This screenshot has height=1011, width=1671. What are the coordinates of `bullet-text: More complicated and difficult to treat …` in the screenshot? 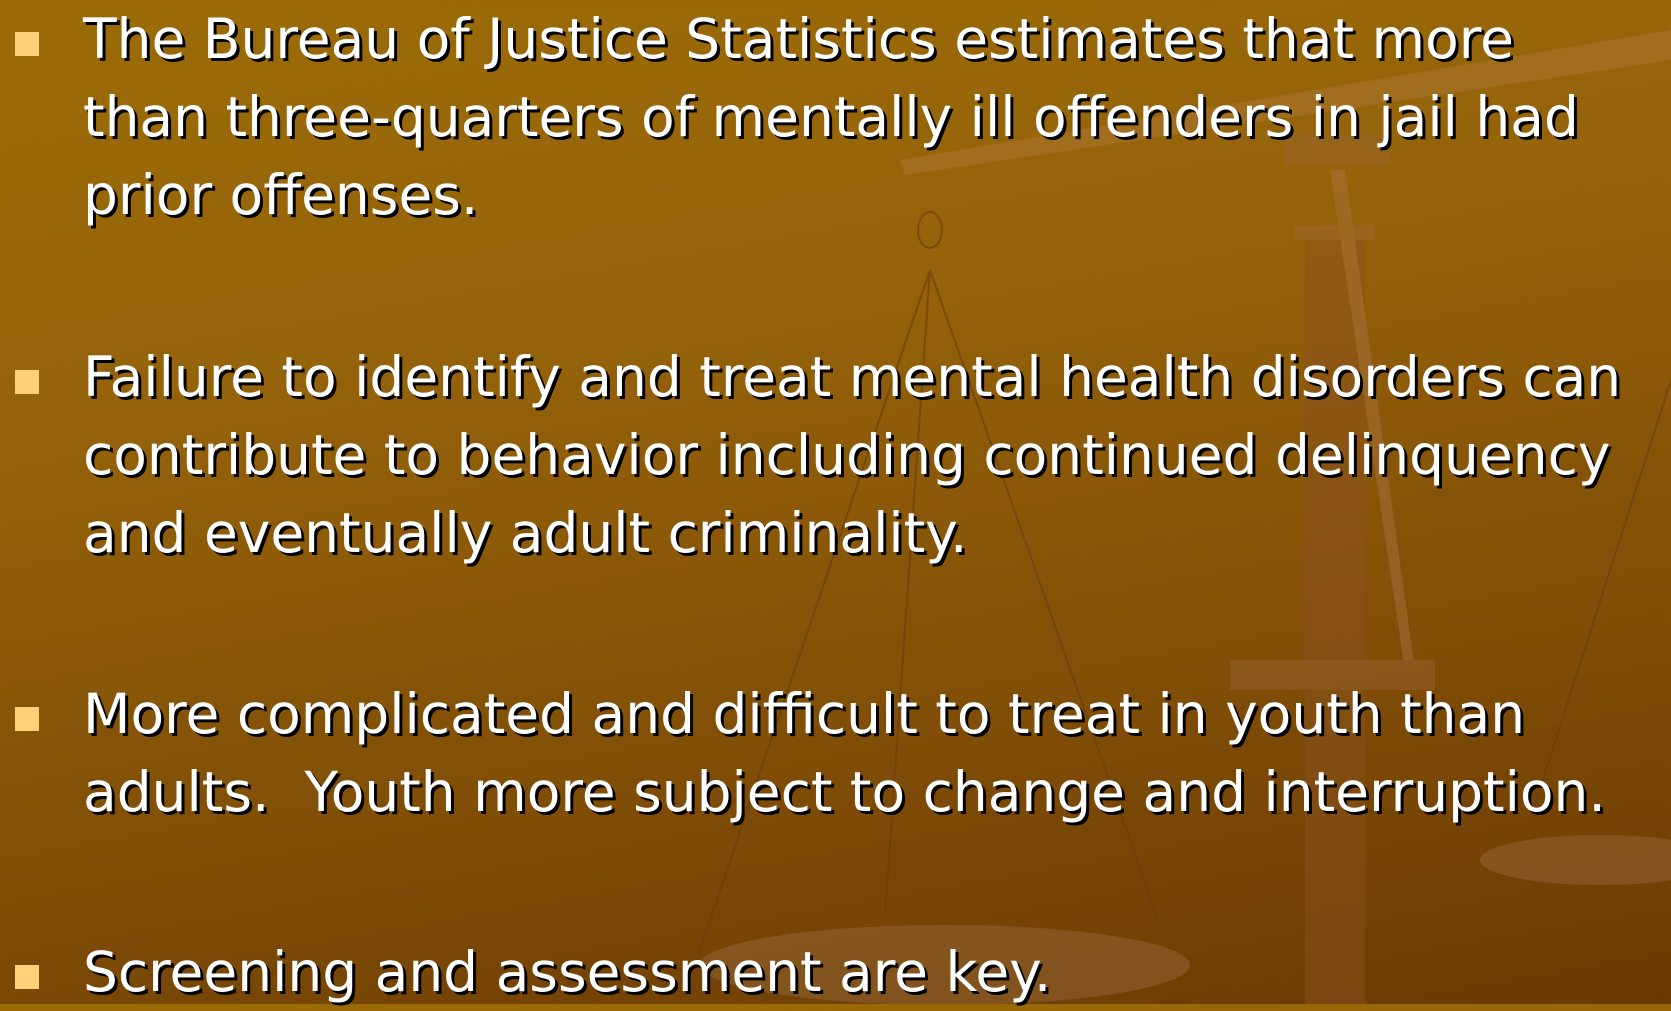 It's located at (804, 714).